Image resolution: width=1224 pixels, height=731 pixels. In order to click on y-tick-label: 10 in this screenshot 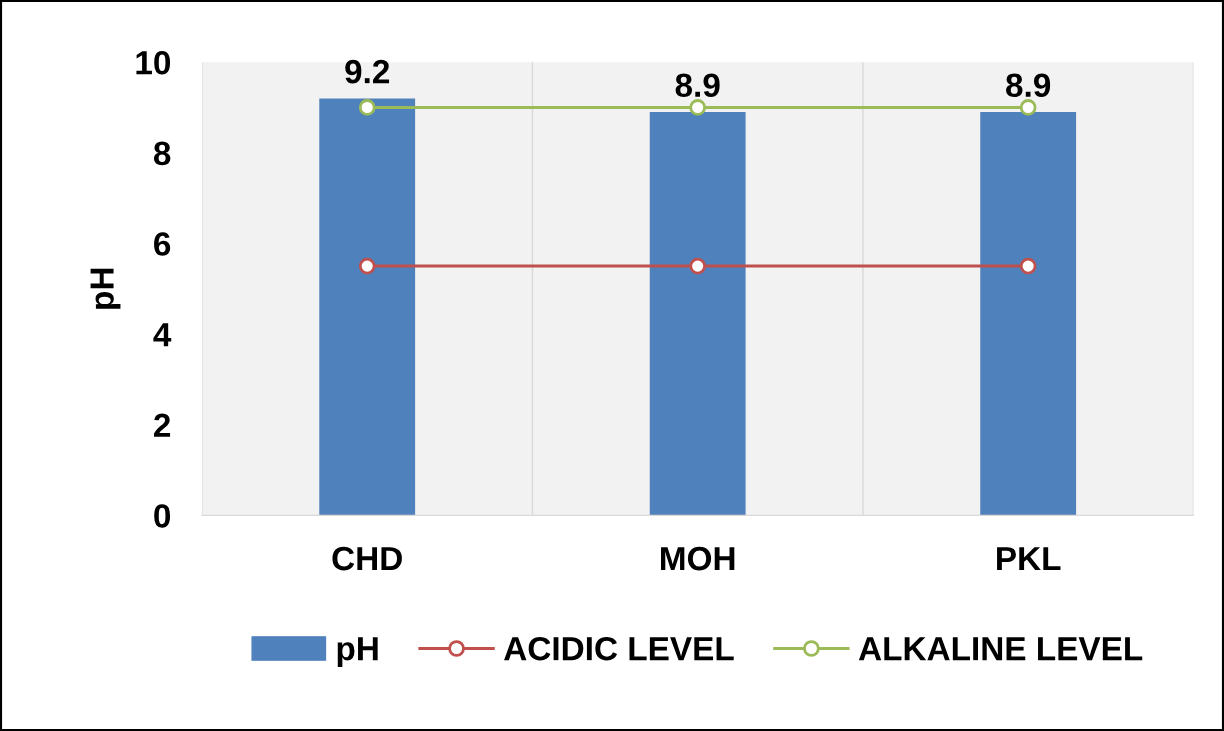, I will do `click(153, 62)`.